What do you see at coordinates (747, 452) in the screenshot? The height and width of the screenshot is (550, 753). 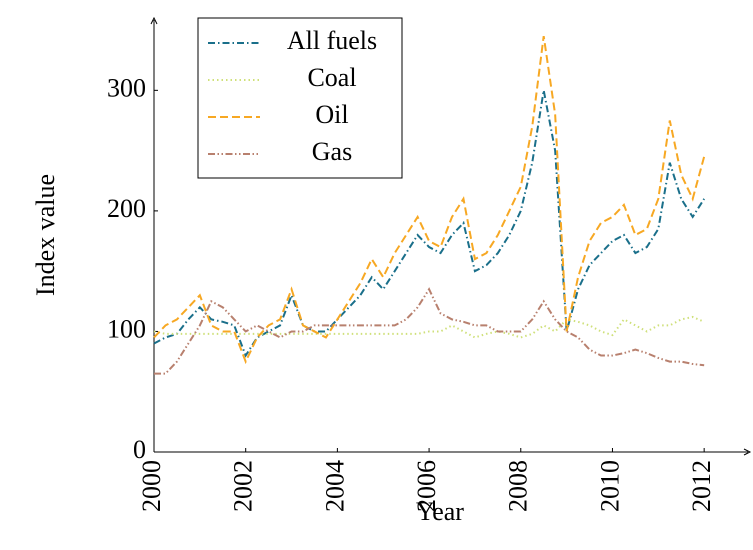 I see `x-axis-arrow` at bounding box center [747, 452].